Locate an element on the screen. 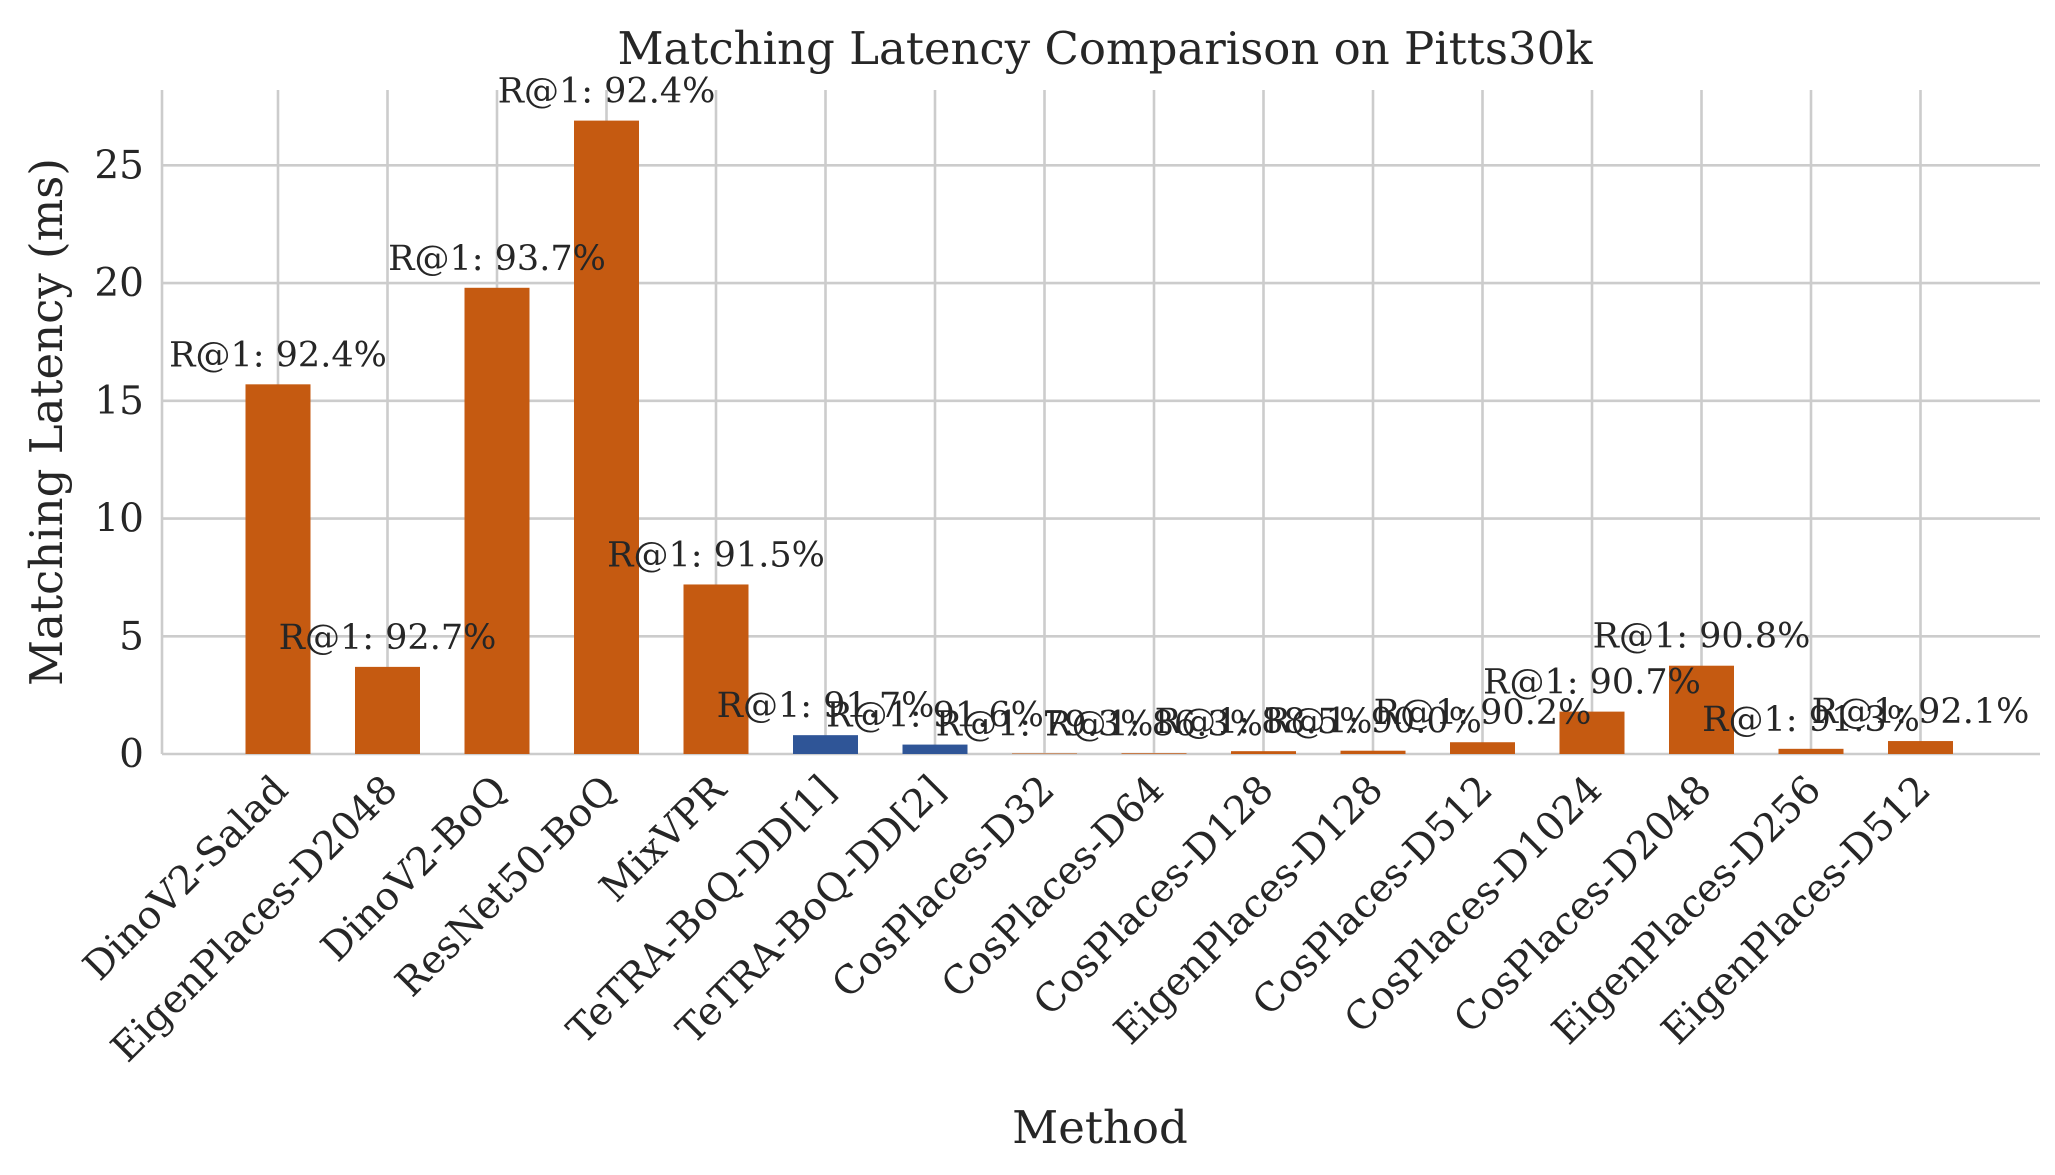  y-tick-label: 25 is located at coordinates (119, 165).